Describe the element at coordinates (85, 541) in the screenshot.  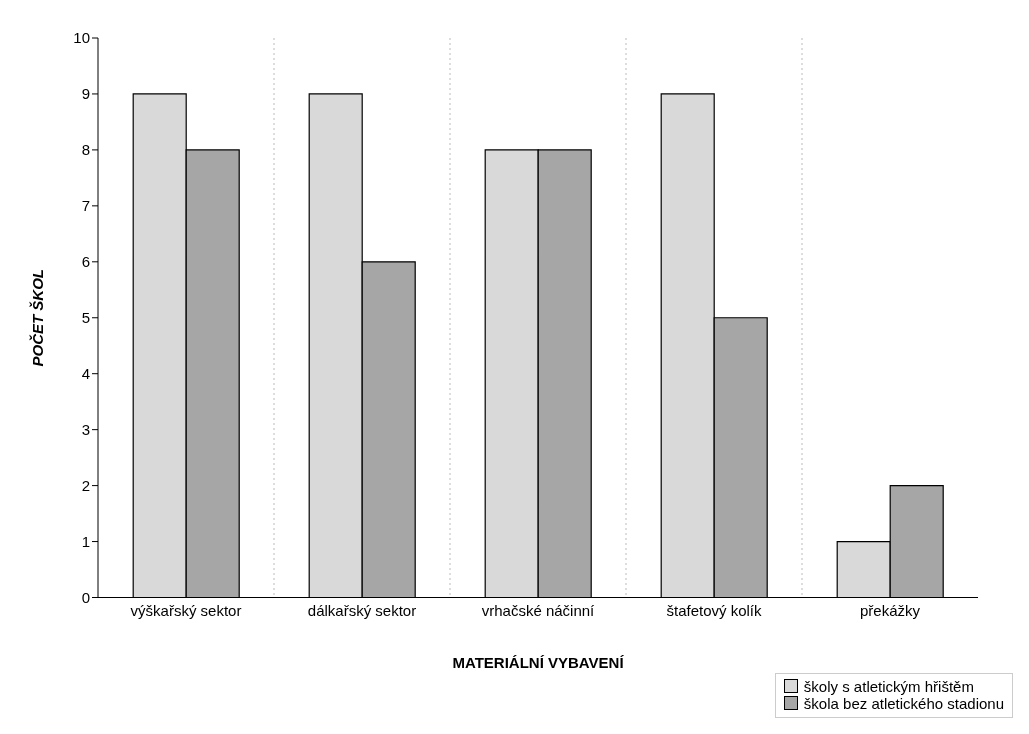
I see `y-tick-label: 1` at that location.